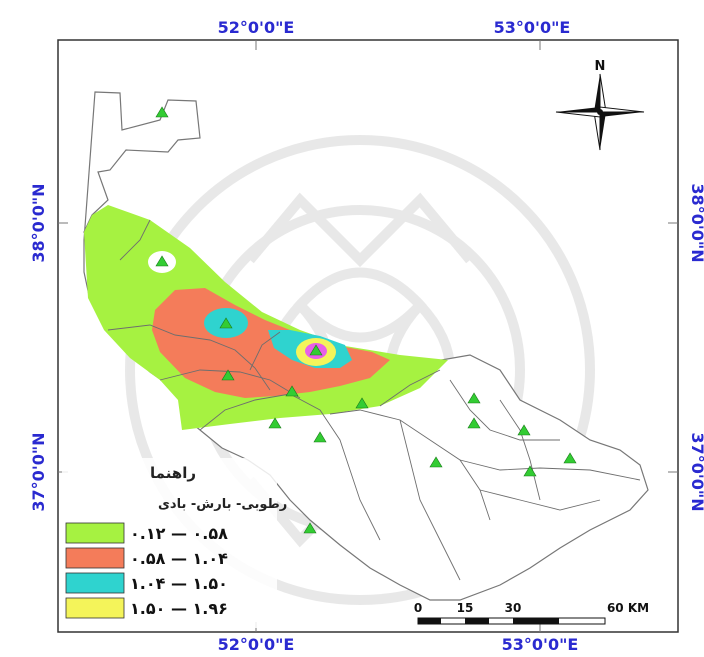 This screenshot has width=704, height=657. What do you see at coordinates (531, 613) in the screenshot?
I see `scale-bar: 0 15 30 60 KM` at bounding box center [531, 613].